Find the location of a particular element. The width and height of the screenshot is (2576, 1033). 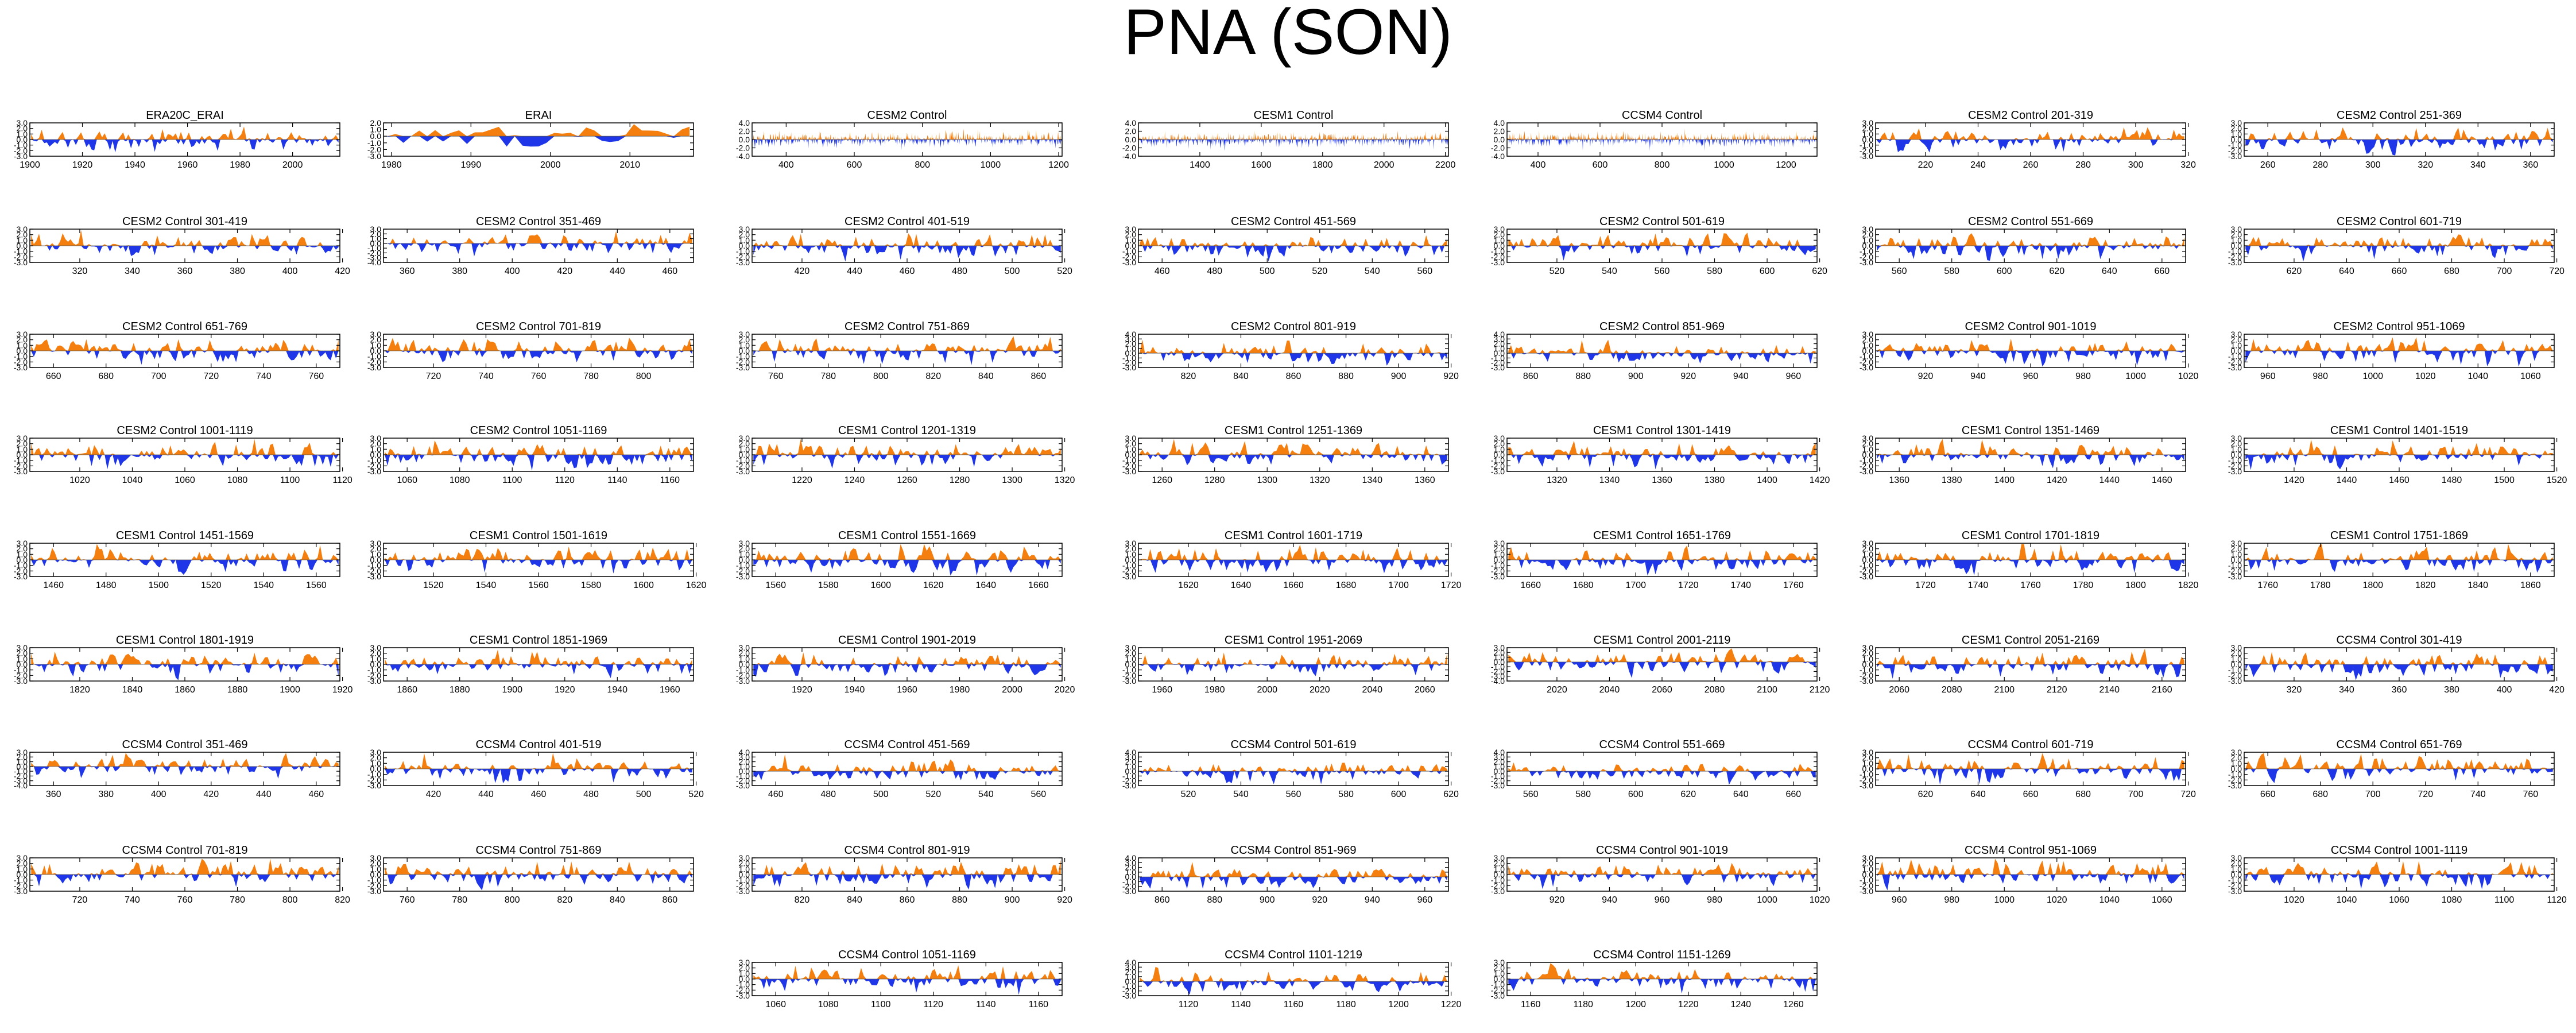

x-tick-label: 1760 is located at coordinates (1793, 585).